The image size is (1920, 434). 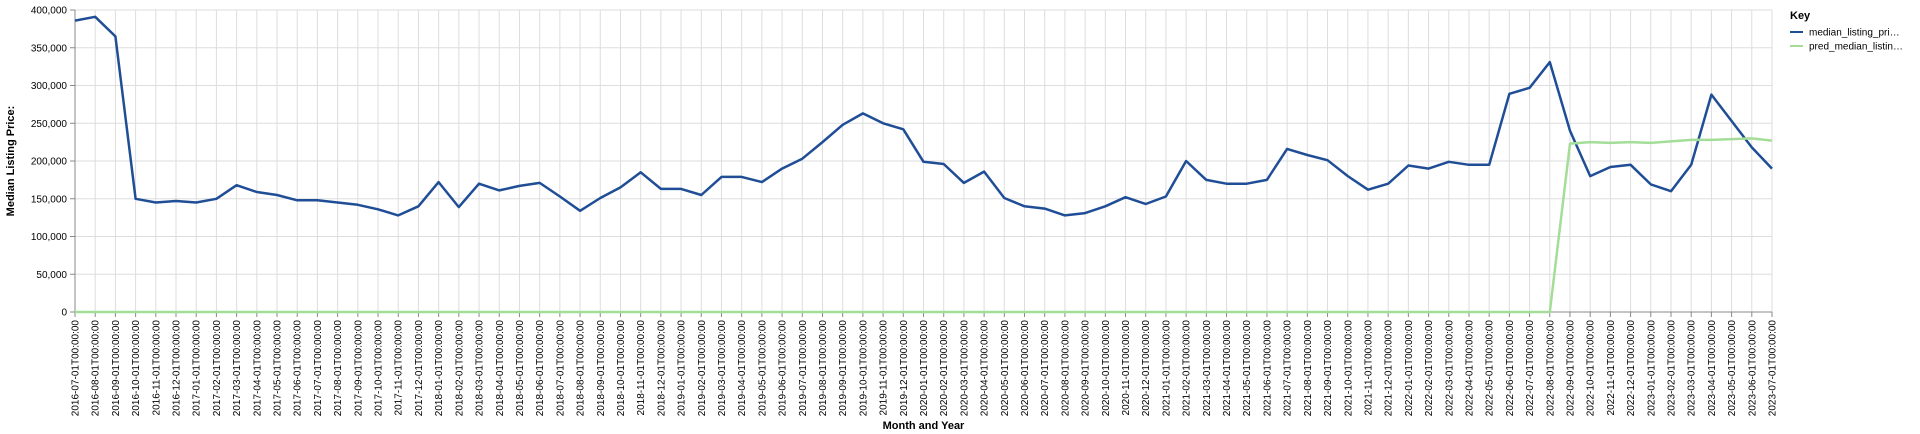 What do you see at coordinates (318, 368) in the screenshot?
I see `x-tick-label: 2017-07-01T00:00:00` at bounding box center [318, 368].